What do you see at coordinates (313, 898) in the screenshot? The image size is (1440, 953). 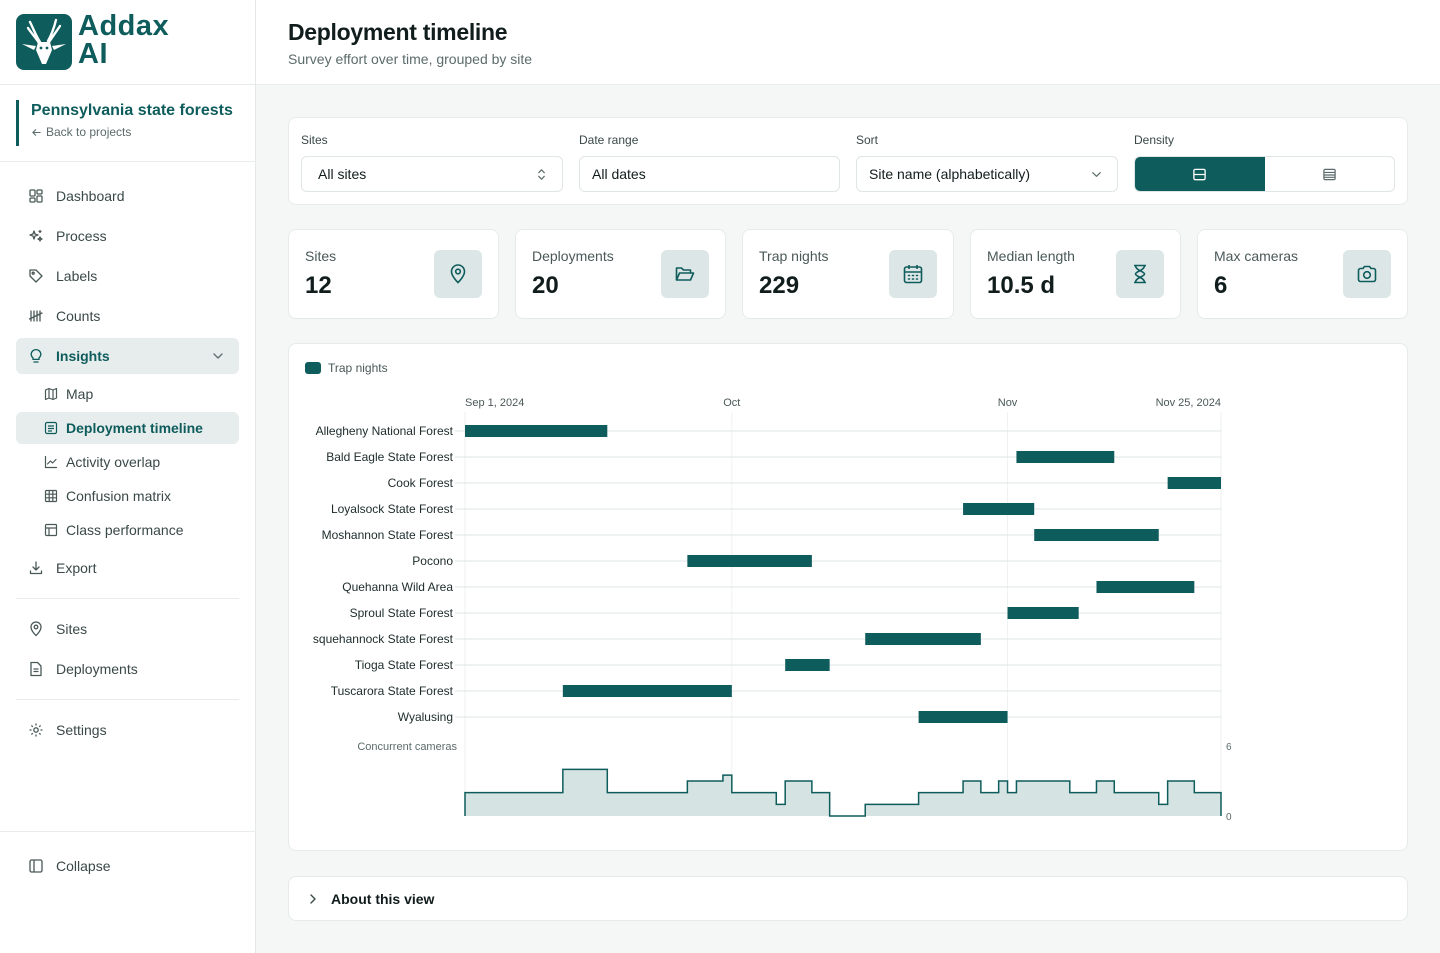 I see `chevron-right-icon` at bounding box center [313, 898].